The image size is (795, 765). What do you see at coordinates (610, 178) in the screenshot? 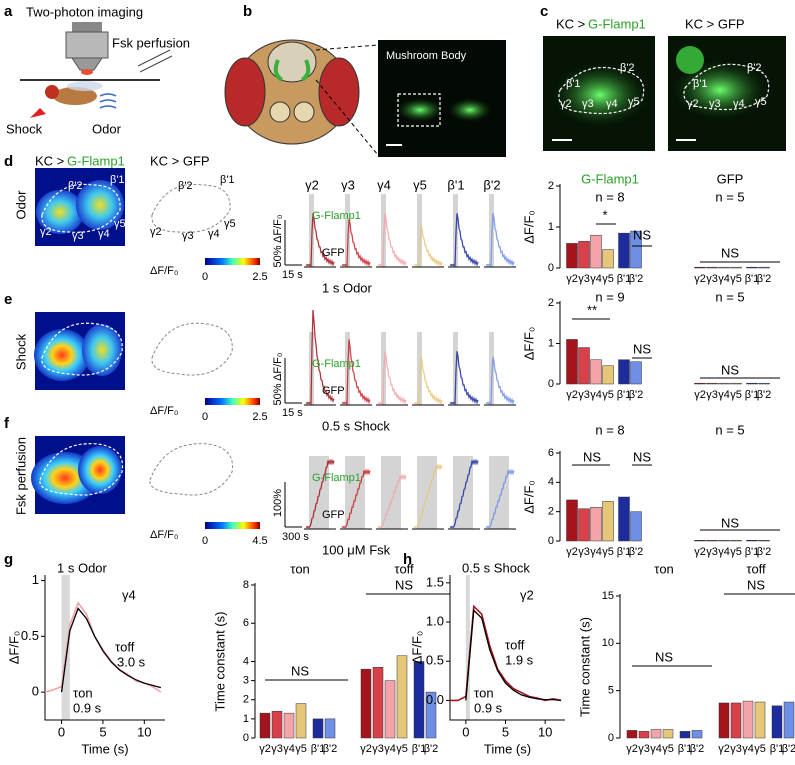
I see `series-header: G-Flamp1` at bounding box center [610, 178].